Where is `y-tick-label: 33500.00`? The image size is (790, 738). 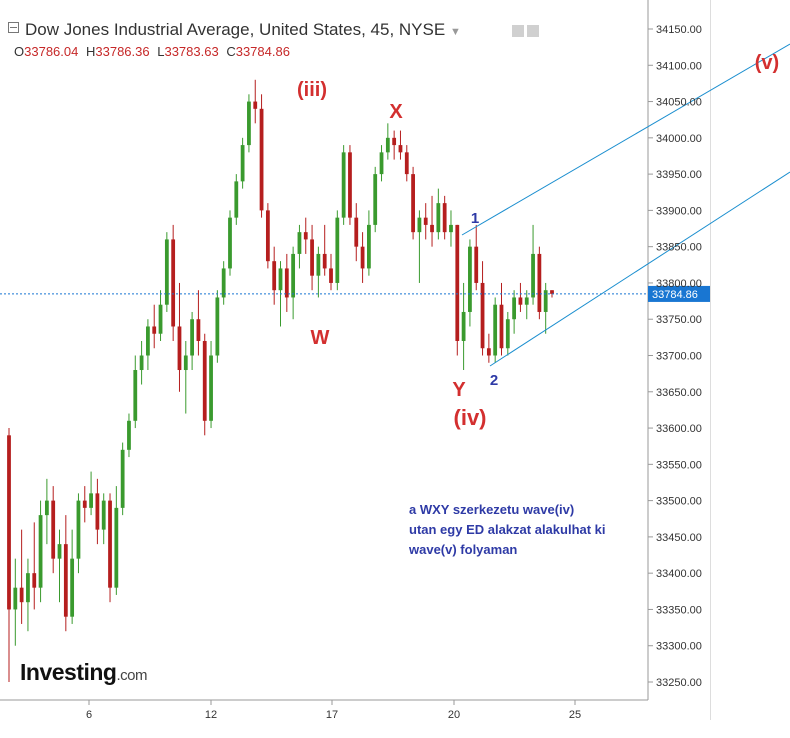
y-tick-label: 33500.00 is located at coordinates (679, 502).